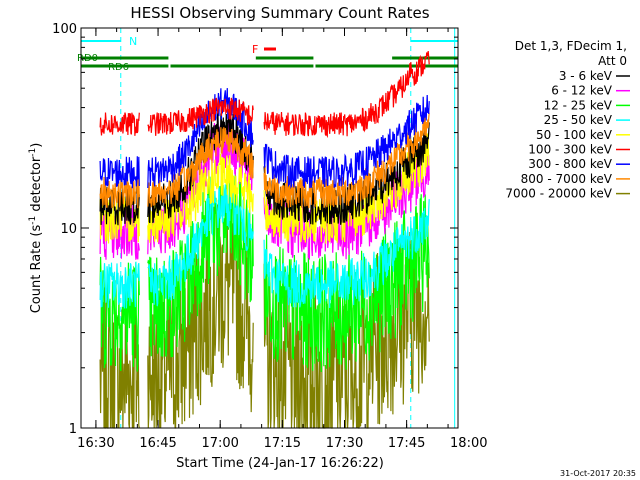 The image size is (640, 480). Describe the element at coordinates (570, 150) in the screenshot. I see `legend-entry-label: 100 - 300 keV` at that location.